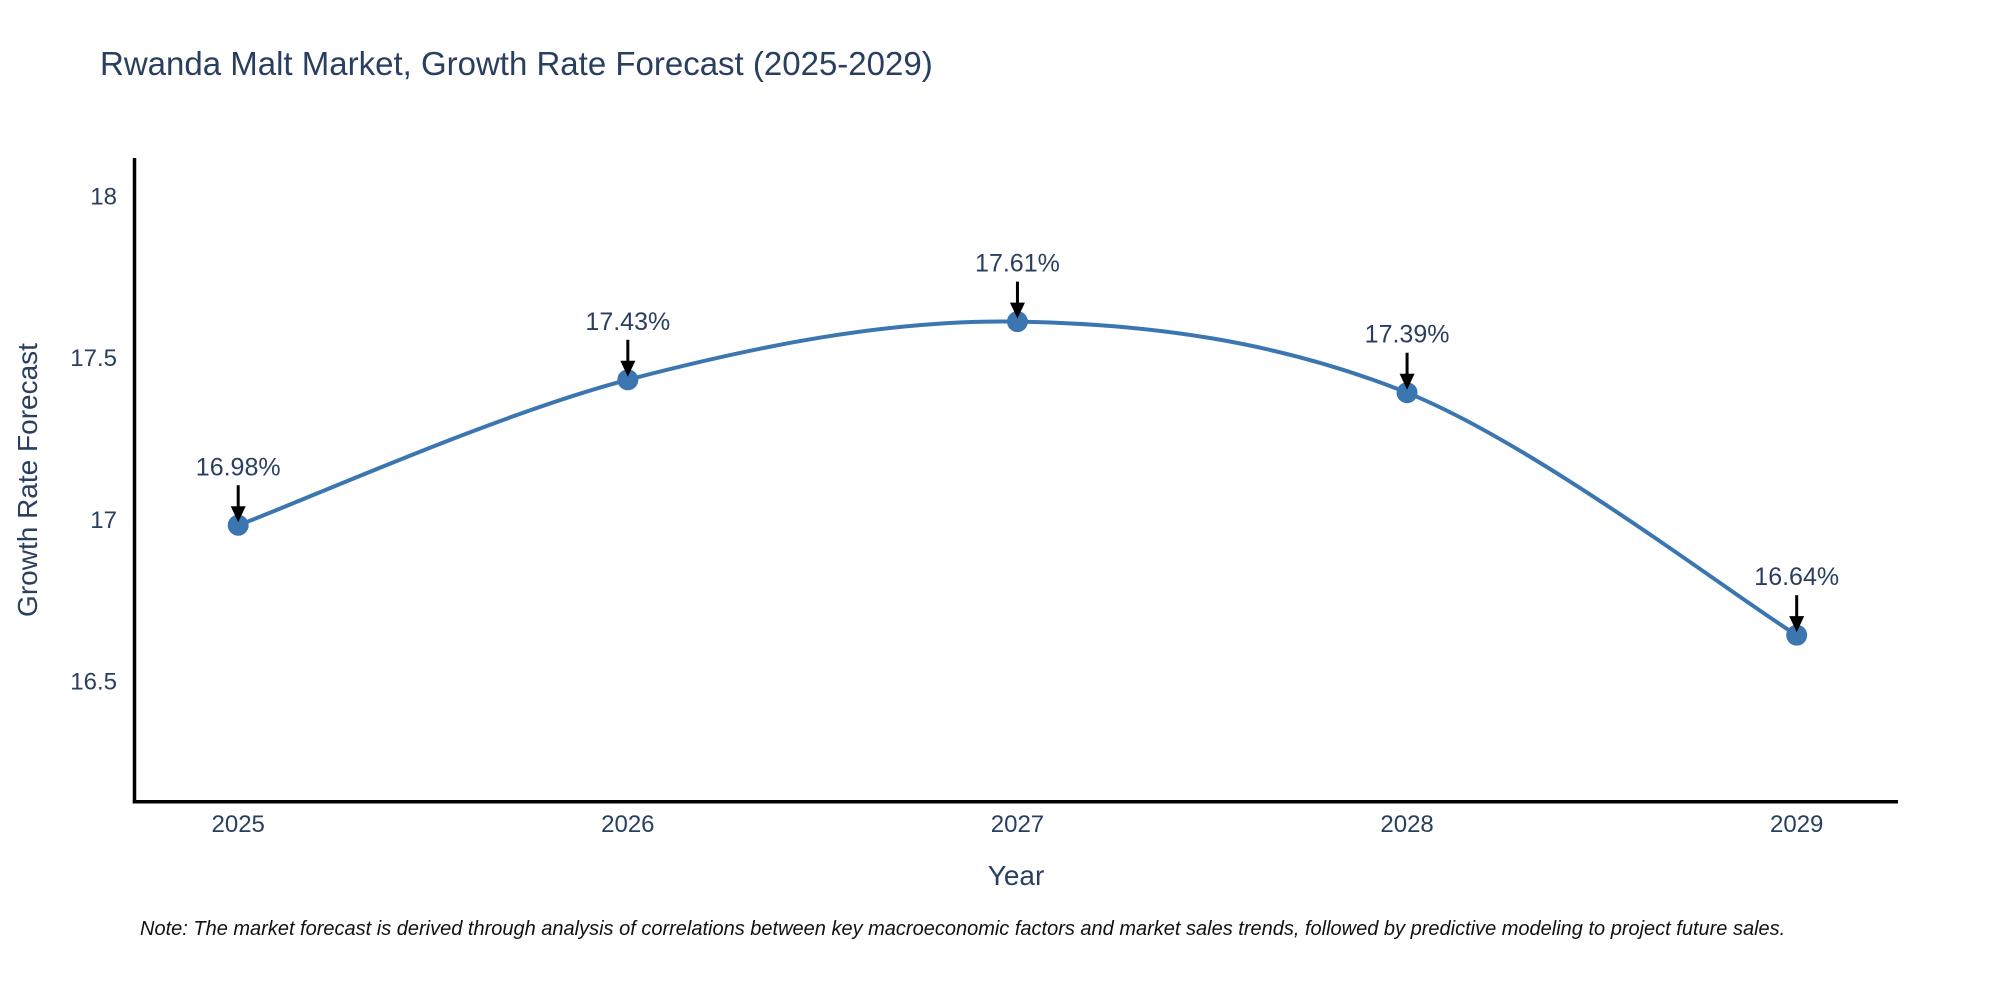  Describe the element at coordinates (103, 520) in the screenshot. I see `y-tick-label: 17` at that location.